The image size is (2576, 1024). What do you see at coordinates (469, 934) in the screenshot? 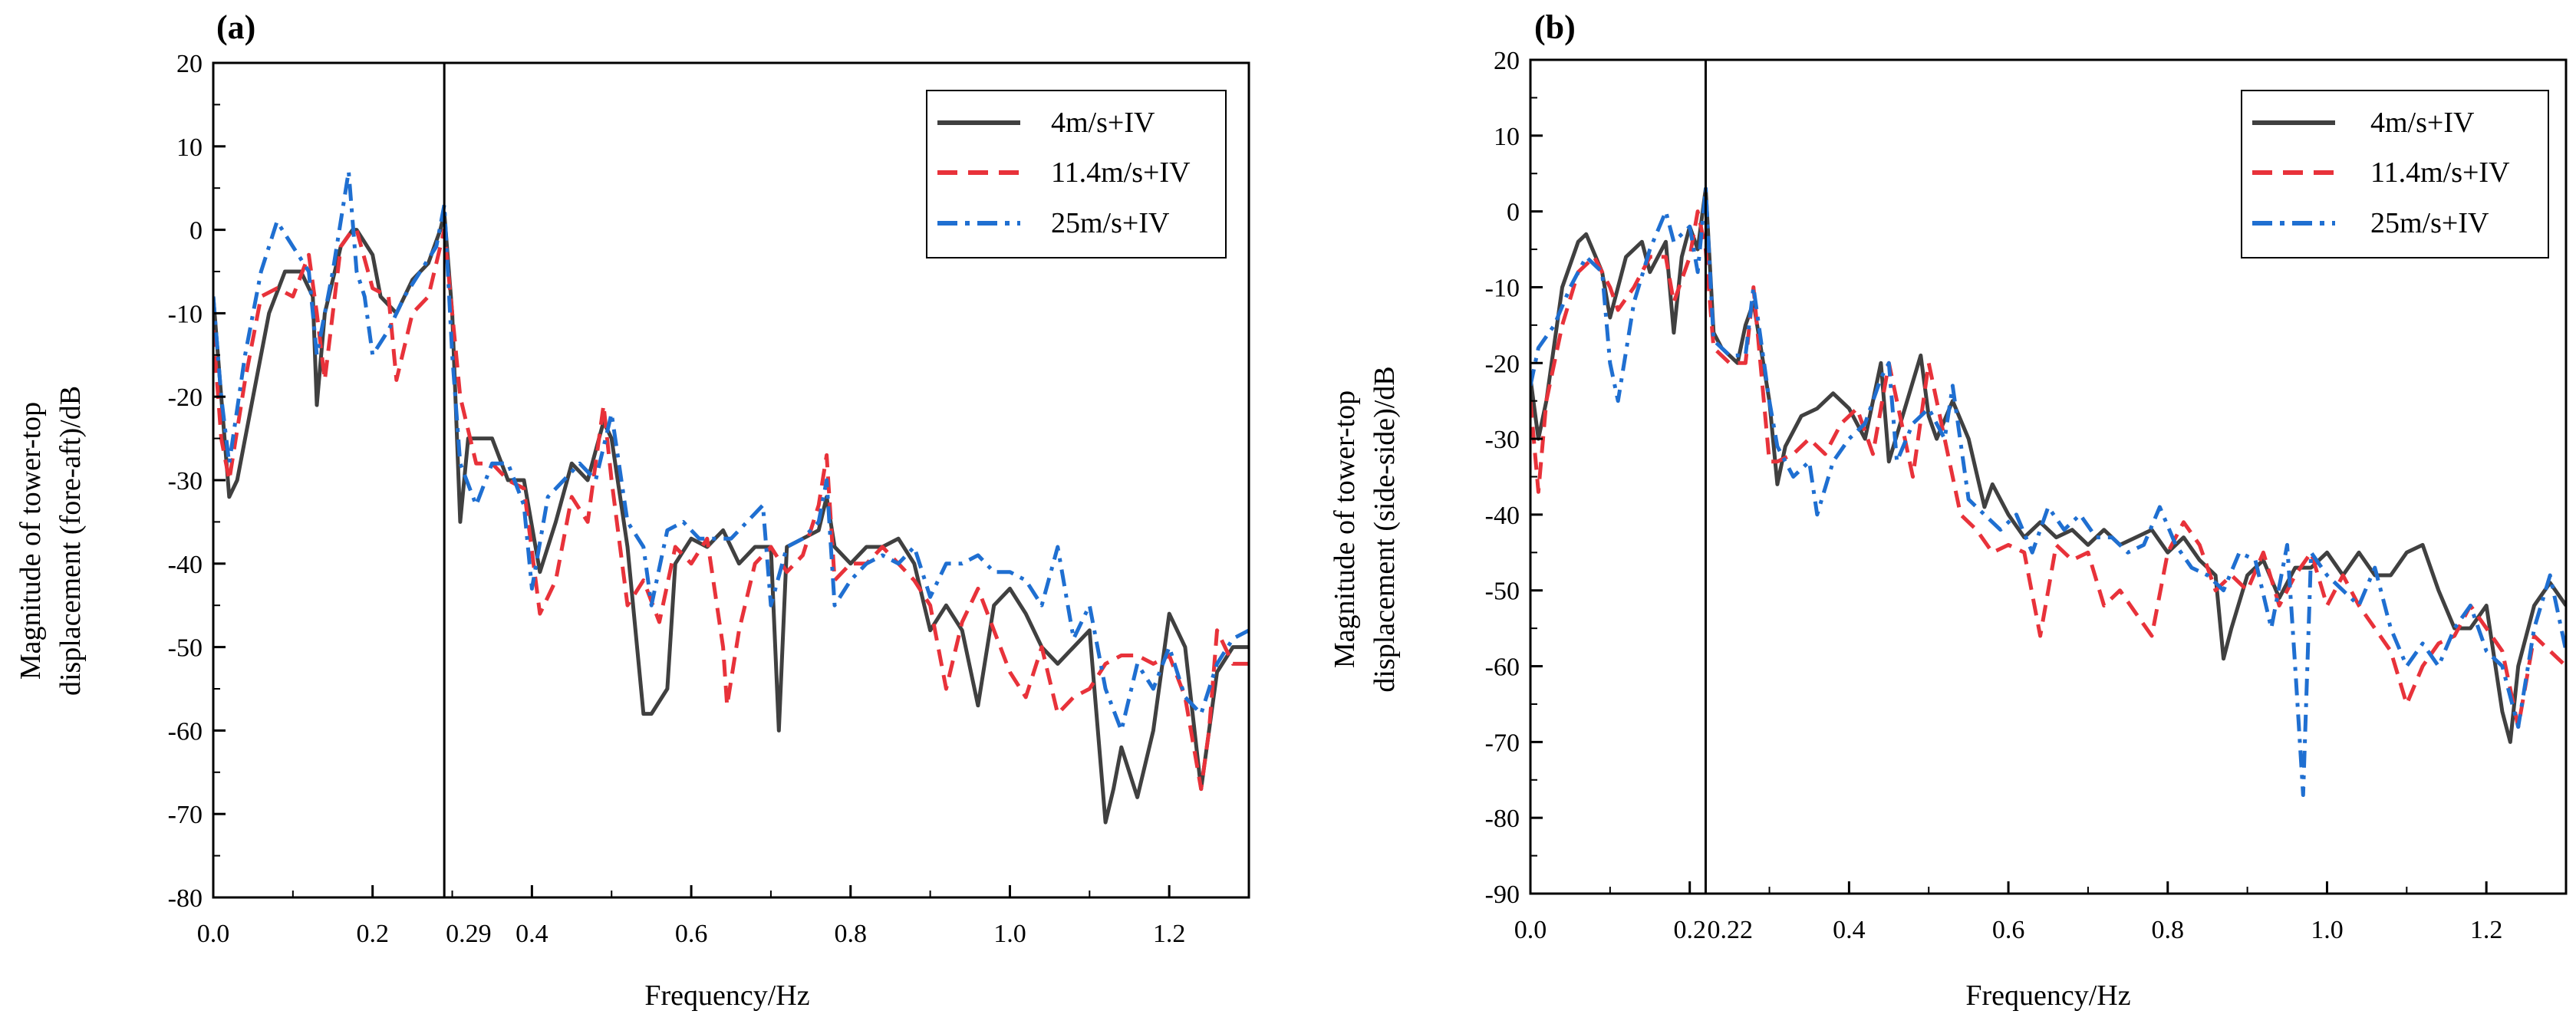
I see `vertical-marker-label: 0.29` at bounding box center [469, 934].